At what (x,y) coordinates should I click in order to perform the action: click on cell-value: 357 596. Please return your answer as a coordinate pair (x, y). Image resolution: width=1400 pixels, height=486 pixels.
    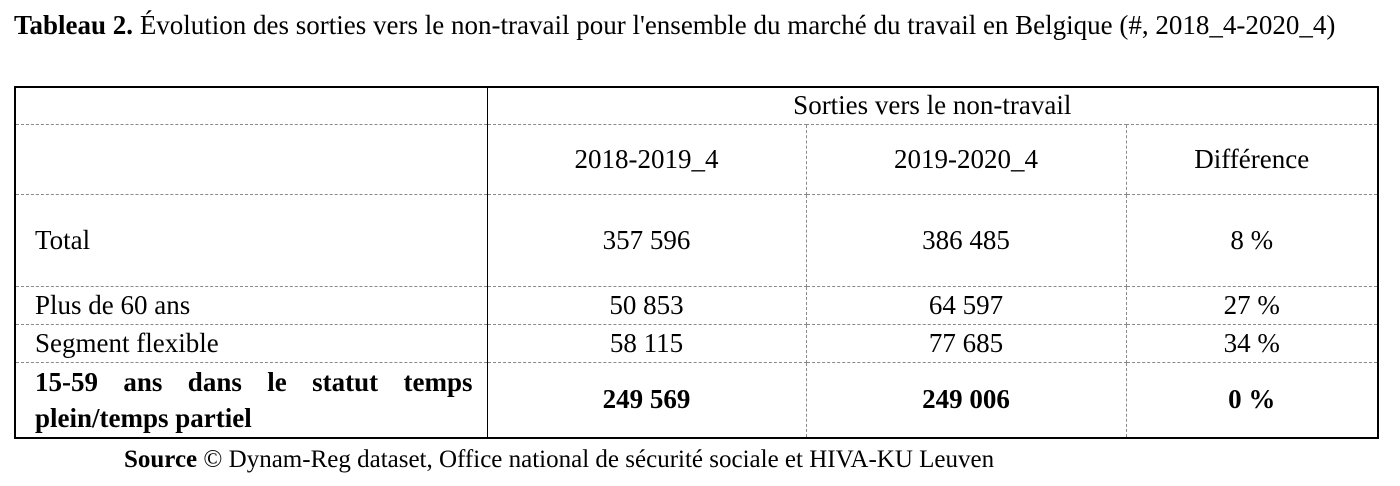
    Looking at the image, I should click on (646, 240).